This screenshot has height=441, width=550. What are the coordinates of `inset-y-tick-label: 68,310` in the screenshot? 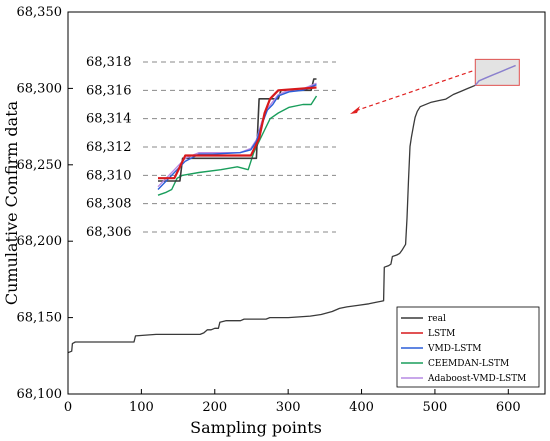 It's located at (109, 175).